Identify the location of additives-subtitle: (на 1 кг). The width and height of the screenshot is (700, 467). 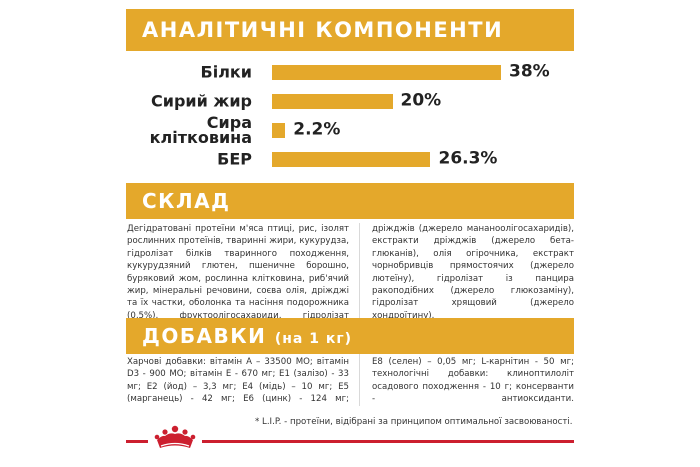
(313, 339).